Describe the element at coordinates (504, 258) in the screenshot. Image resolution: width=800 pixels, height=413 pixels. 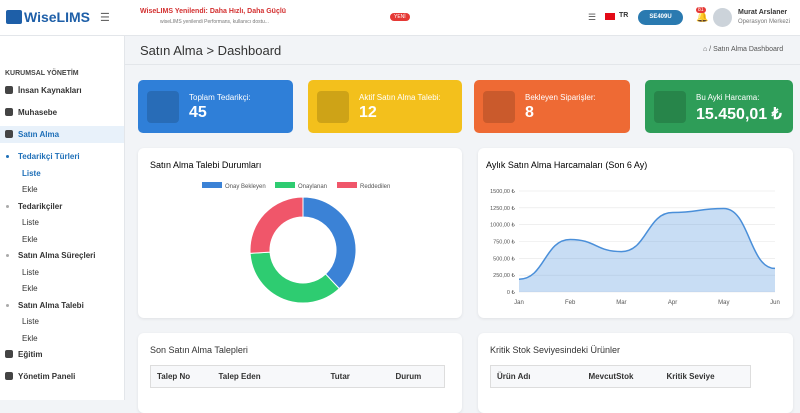
I see `y-tick-label: 500,00 ₺` at that location.